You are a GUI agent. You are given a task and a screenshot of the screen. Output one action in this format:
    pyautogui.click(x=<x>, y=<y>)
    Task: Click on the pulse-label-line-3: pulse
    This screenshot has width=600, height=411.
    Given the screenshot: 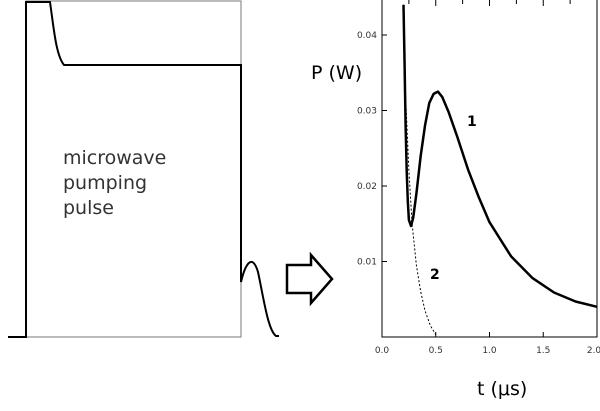 What is the action you would take?
    pyautogui.click(x=88, y=208)
    